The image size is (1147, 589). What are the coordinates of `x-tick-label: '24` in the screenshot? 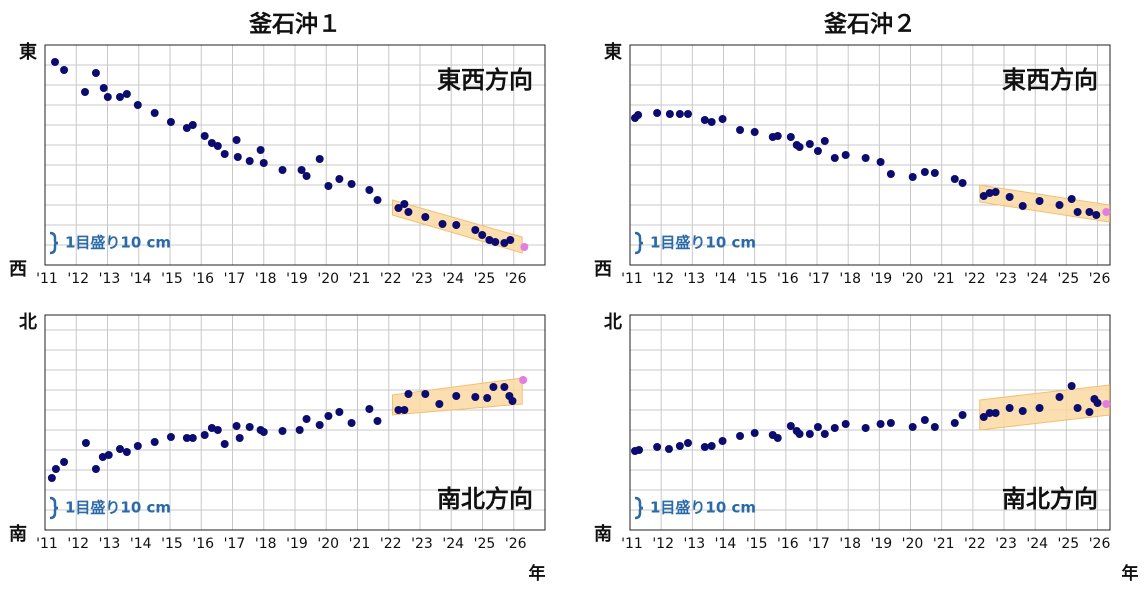 It's located at (453, 279).